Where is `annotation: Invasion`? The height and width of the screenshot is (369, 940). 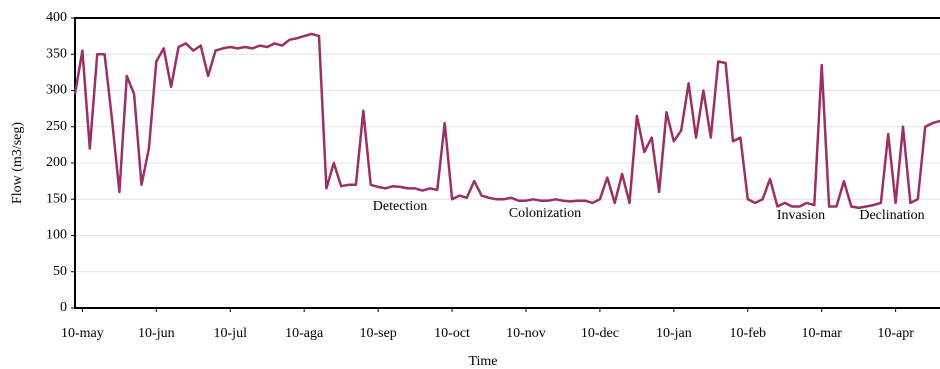
annotation: Invasion is located at coordinates (801, 215).